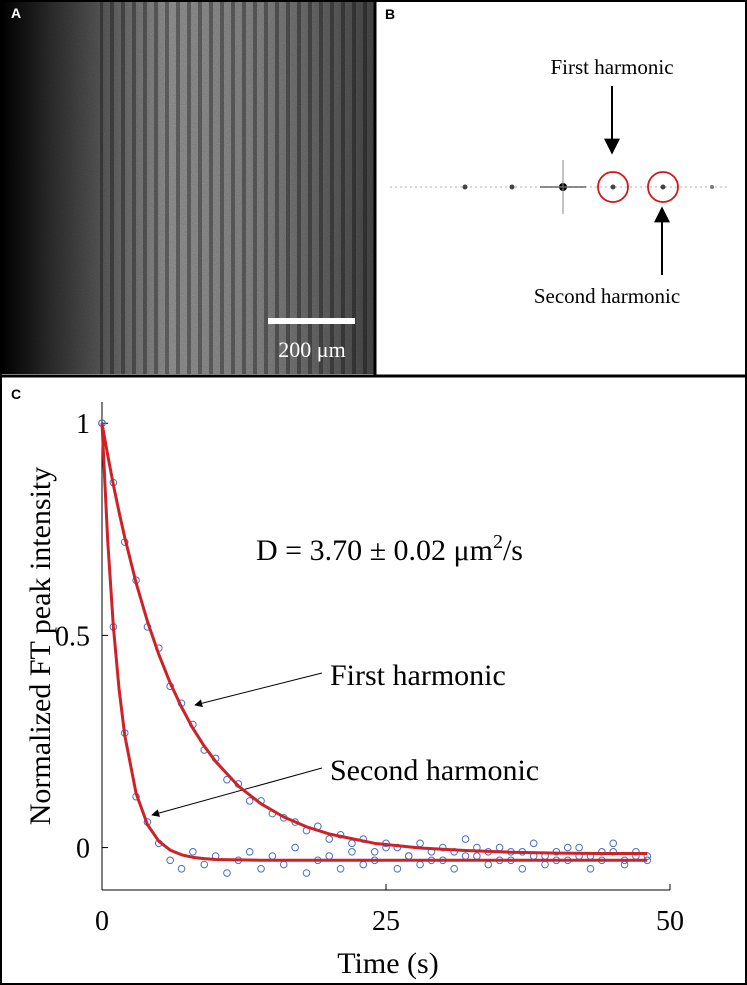  Describe the element at coordinates (16, 13) in the screenshot. I see `panel-label: A` at that location.